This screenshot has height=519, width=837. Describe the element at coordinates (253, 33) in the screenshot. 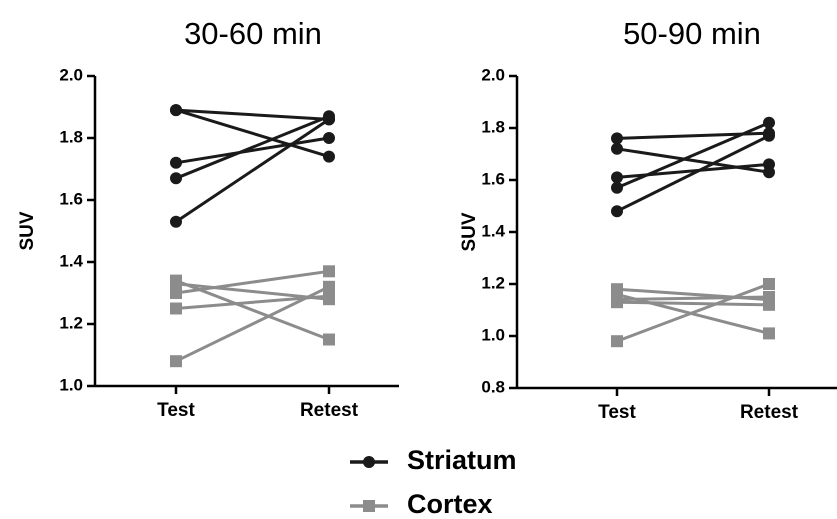

I see `chart-title: 30-60 min` at that location.